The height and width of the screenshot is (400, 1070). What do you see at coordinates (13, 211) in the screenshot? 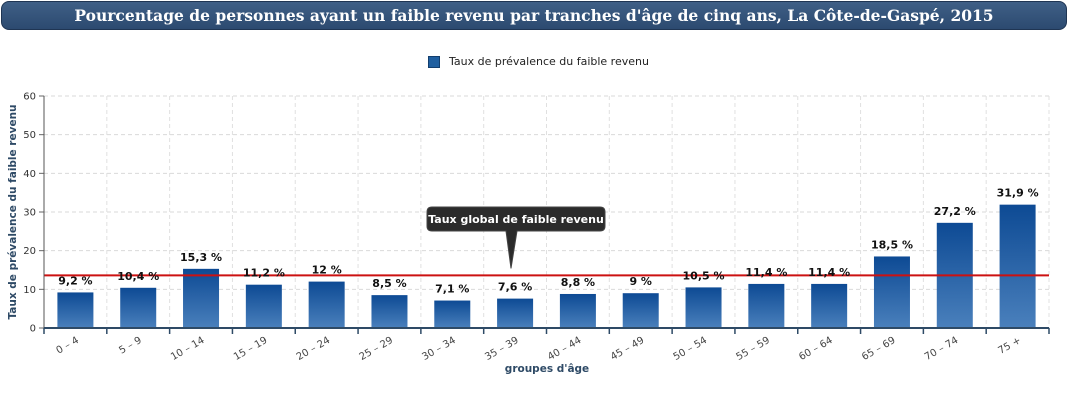
I see `y-axis-title: Taux de prévalence du faible revenu` at bounding box center [13, 211].